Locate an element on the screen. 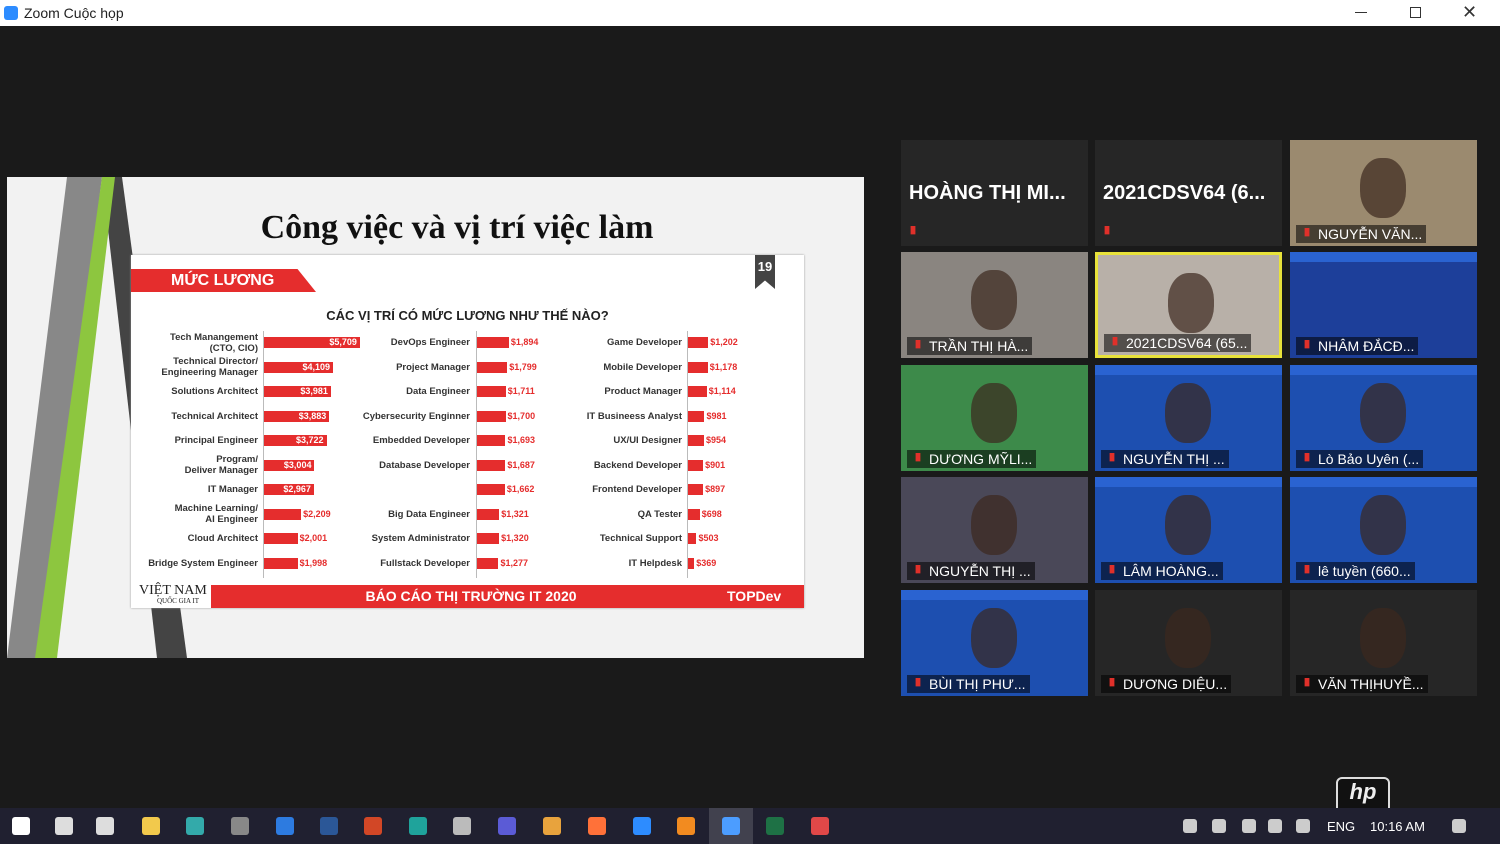 The image size is (1500, 844). category-label: Frontend Developer is located at coordinates (637, 489).